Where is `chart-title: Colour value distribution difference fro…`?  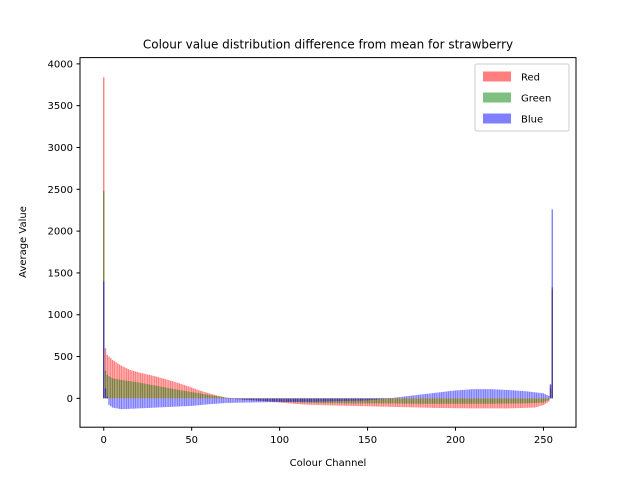
chart-title: Colour value distribution difference fro… is located at coordinates (328, 45).